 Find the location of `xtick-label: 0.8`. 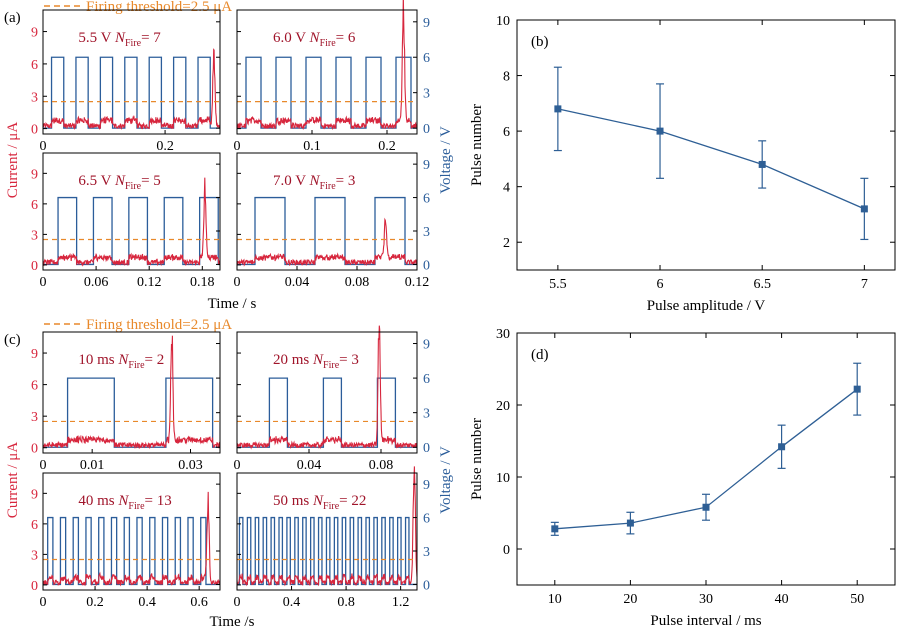

xtick-label: 0.8 is located at coordinates (346, 602).